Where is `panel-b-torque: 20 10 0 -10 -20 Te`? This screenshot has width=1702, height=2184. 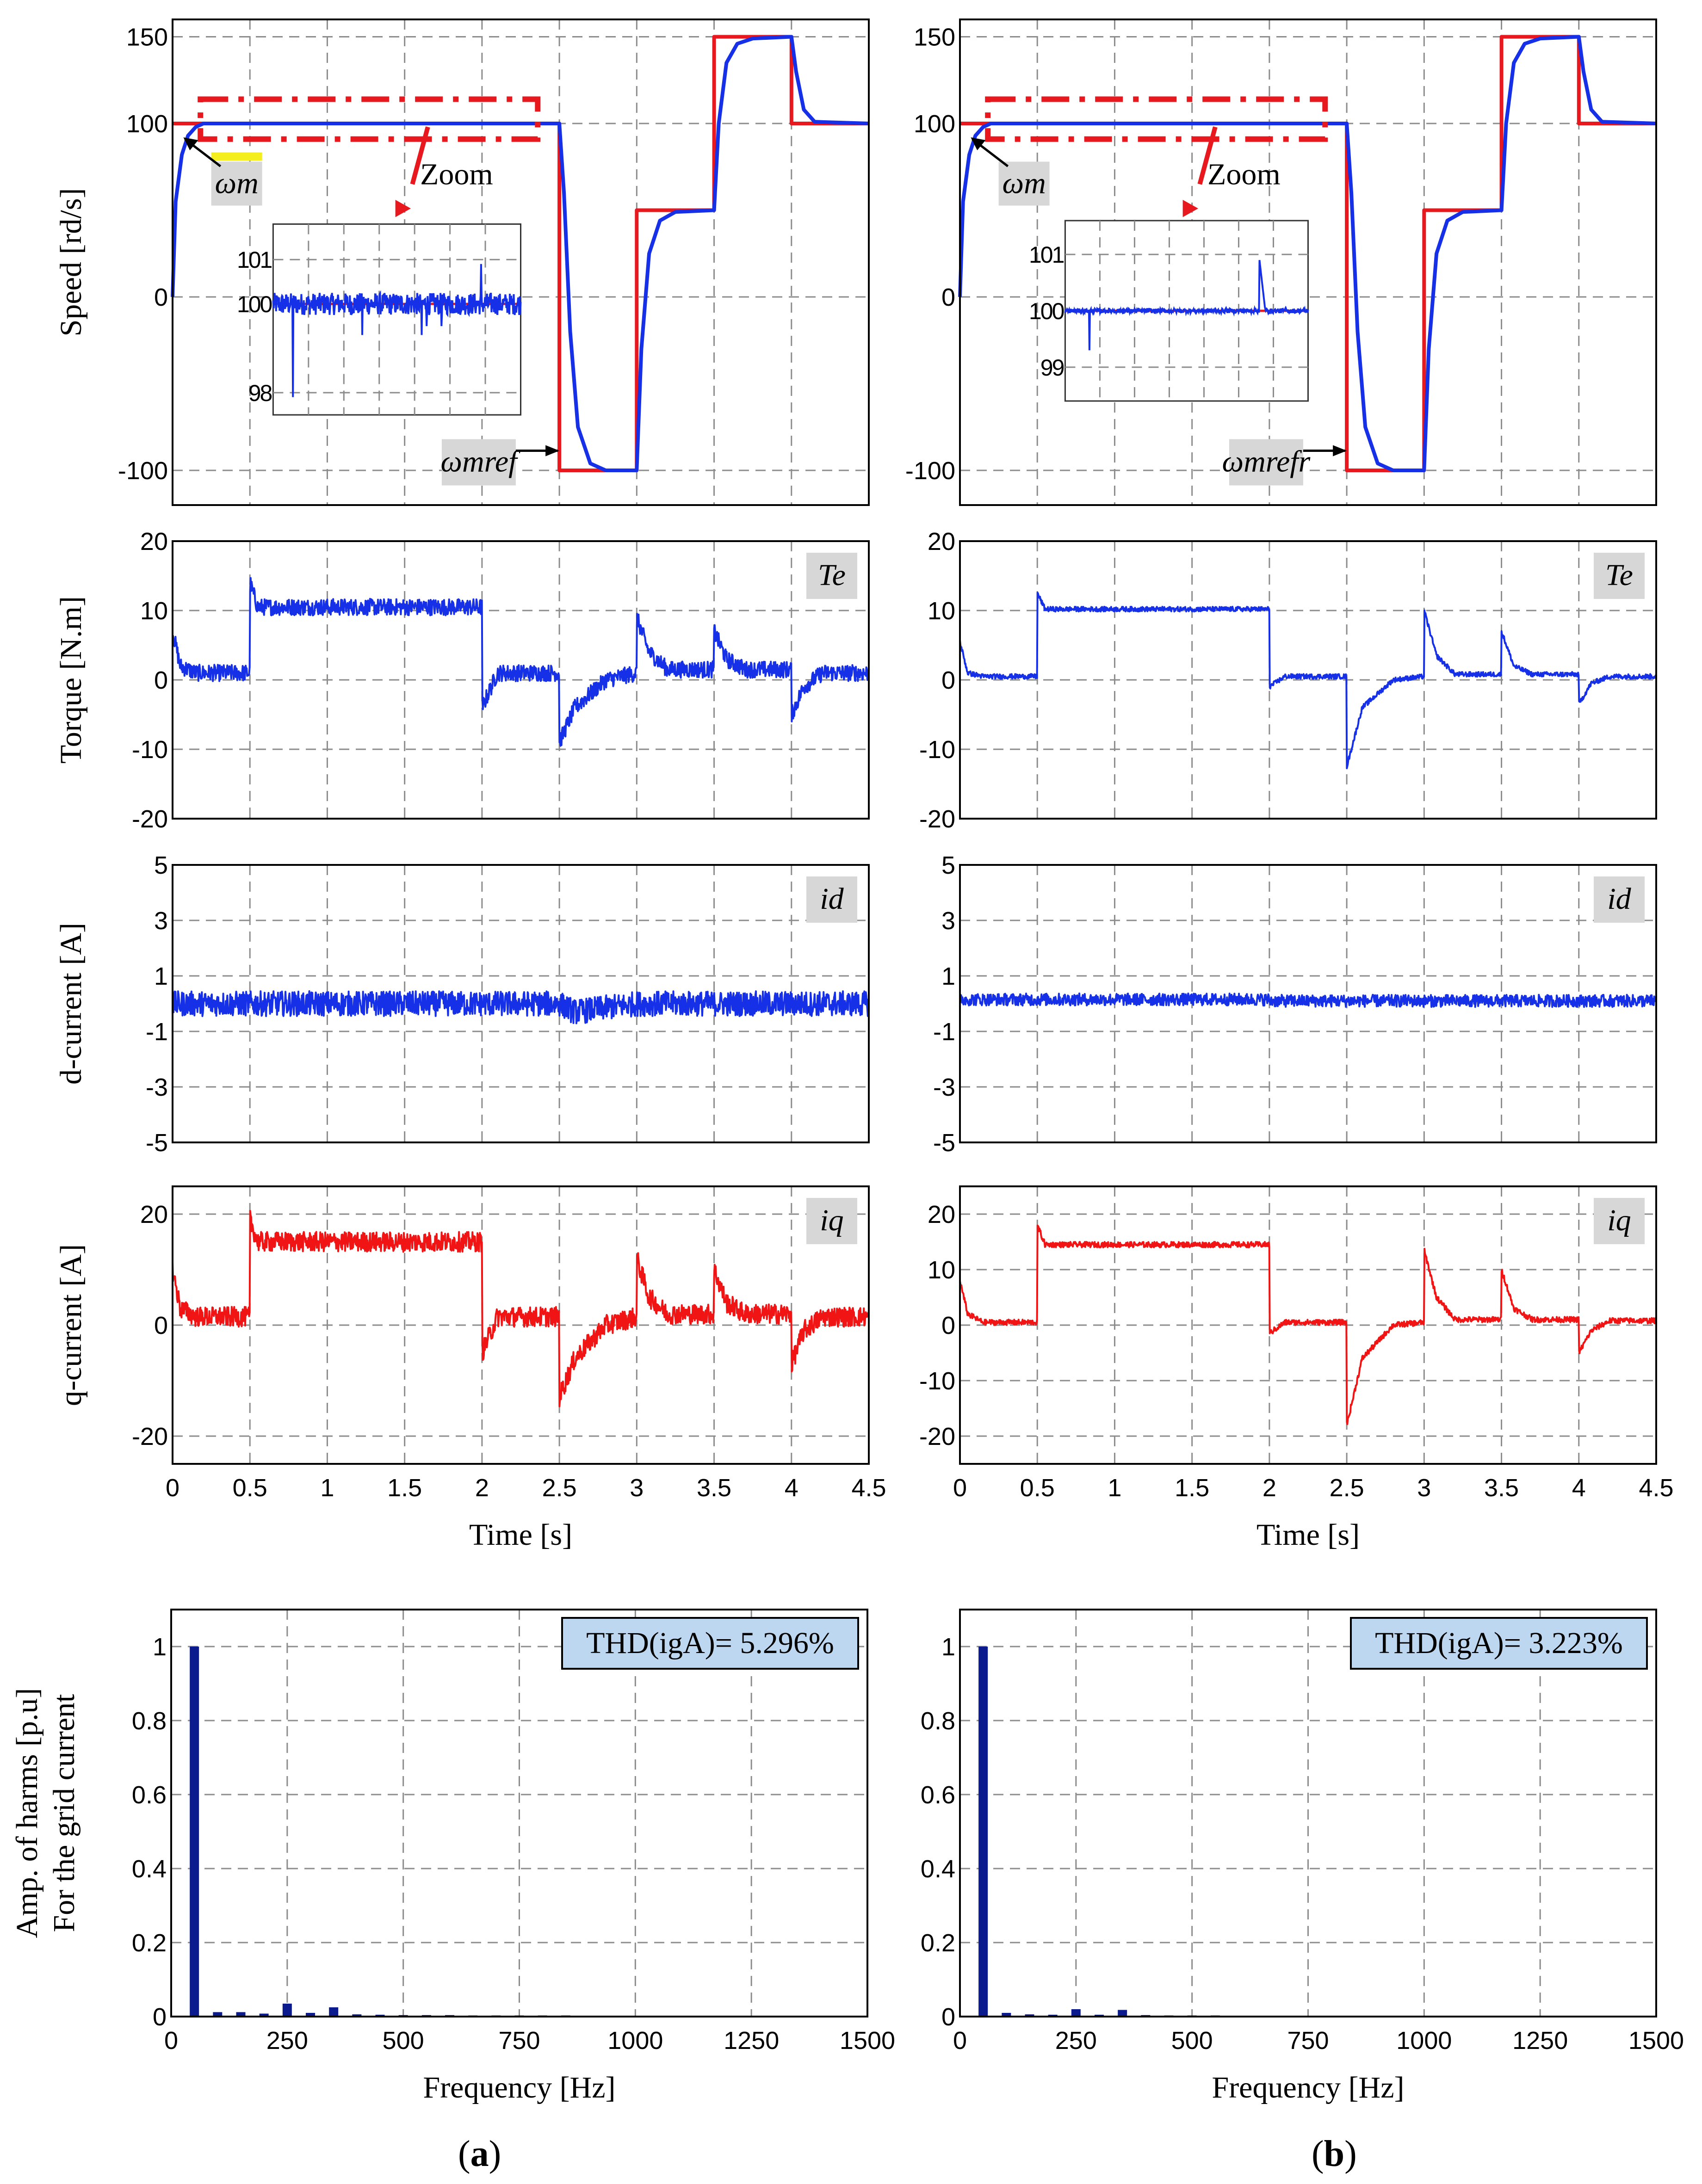
panel-b-torque: 20 10 0 -10 -20 Te is located at coordinates (1288, 680).